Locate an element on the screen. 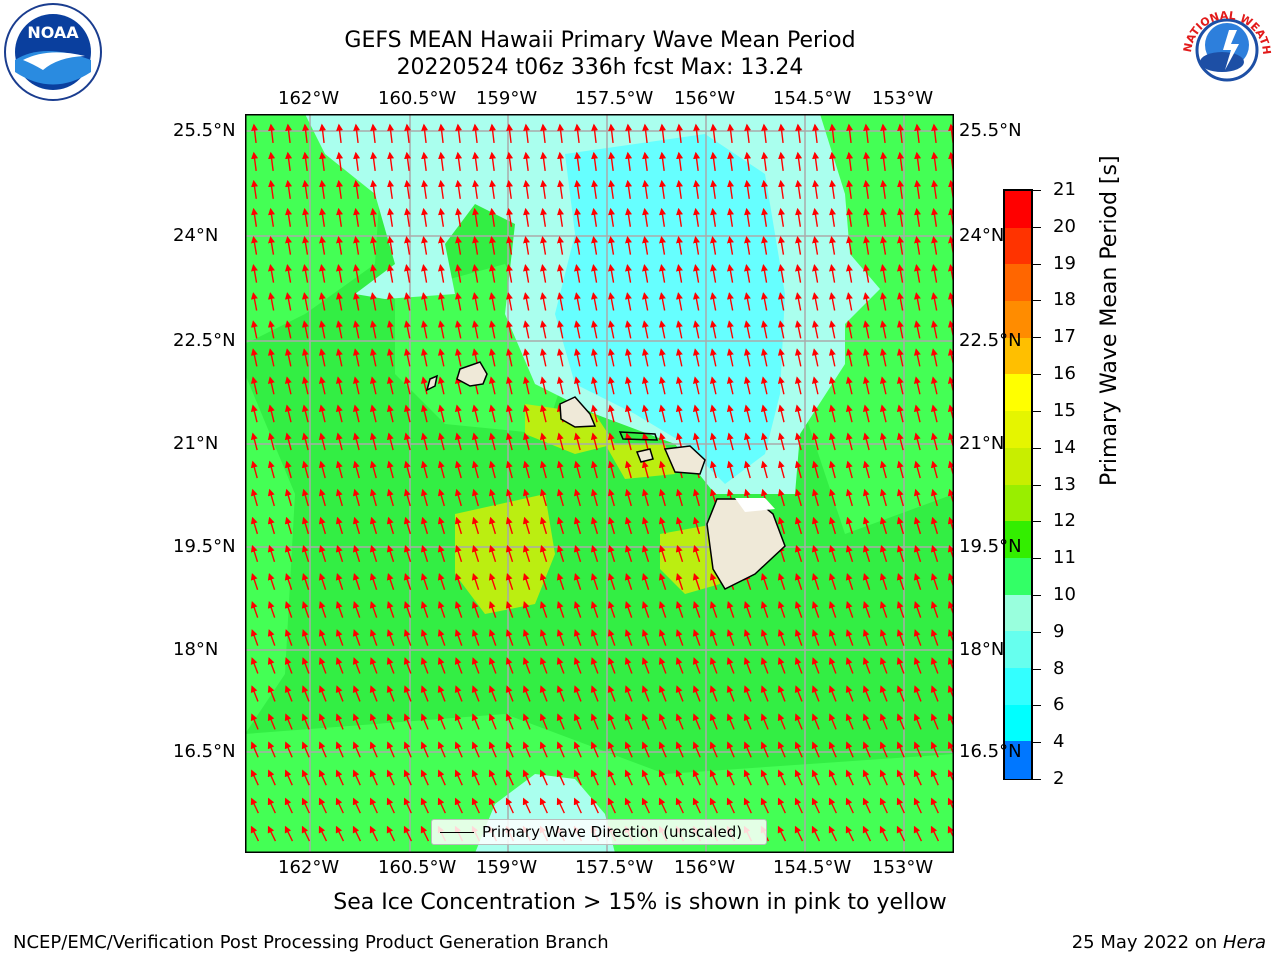 This screenshot has width=1280, height=960. colorbar-tick-label: 18 is located at coordinates (1064, 300).